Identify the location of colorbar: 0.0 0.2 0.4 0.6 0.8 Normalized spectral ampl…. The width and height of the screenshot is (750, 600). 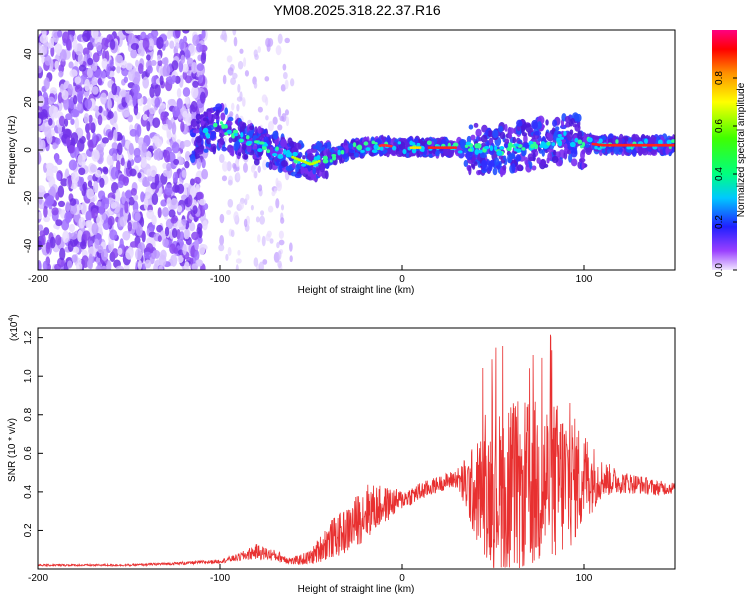
(729, 153).